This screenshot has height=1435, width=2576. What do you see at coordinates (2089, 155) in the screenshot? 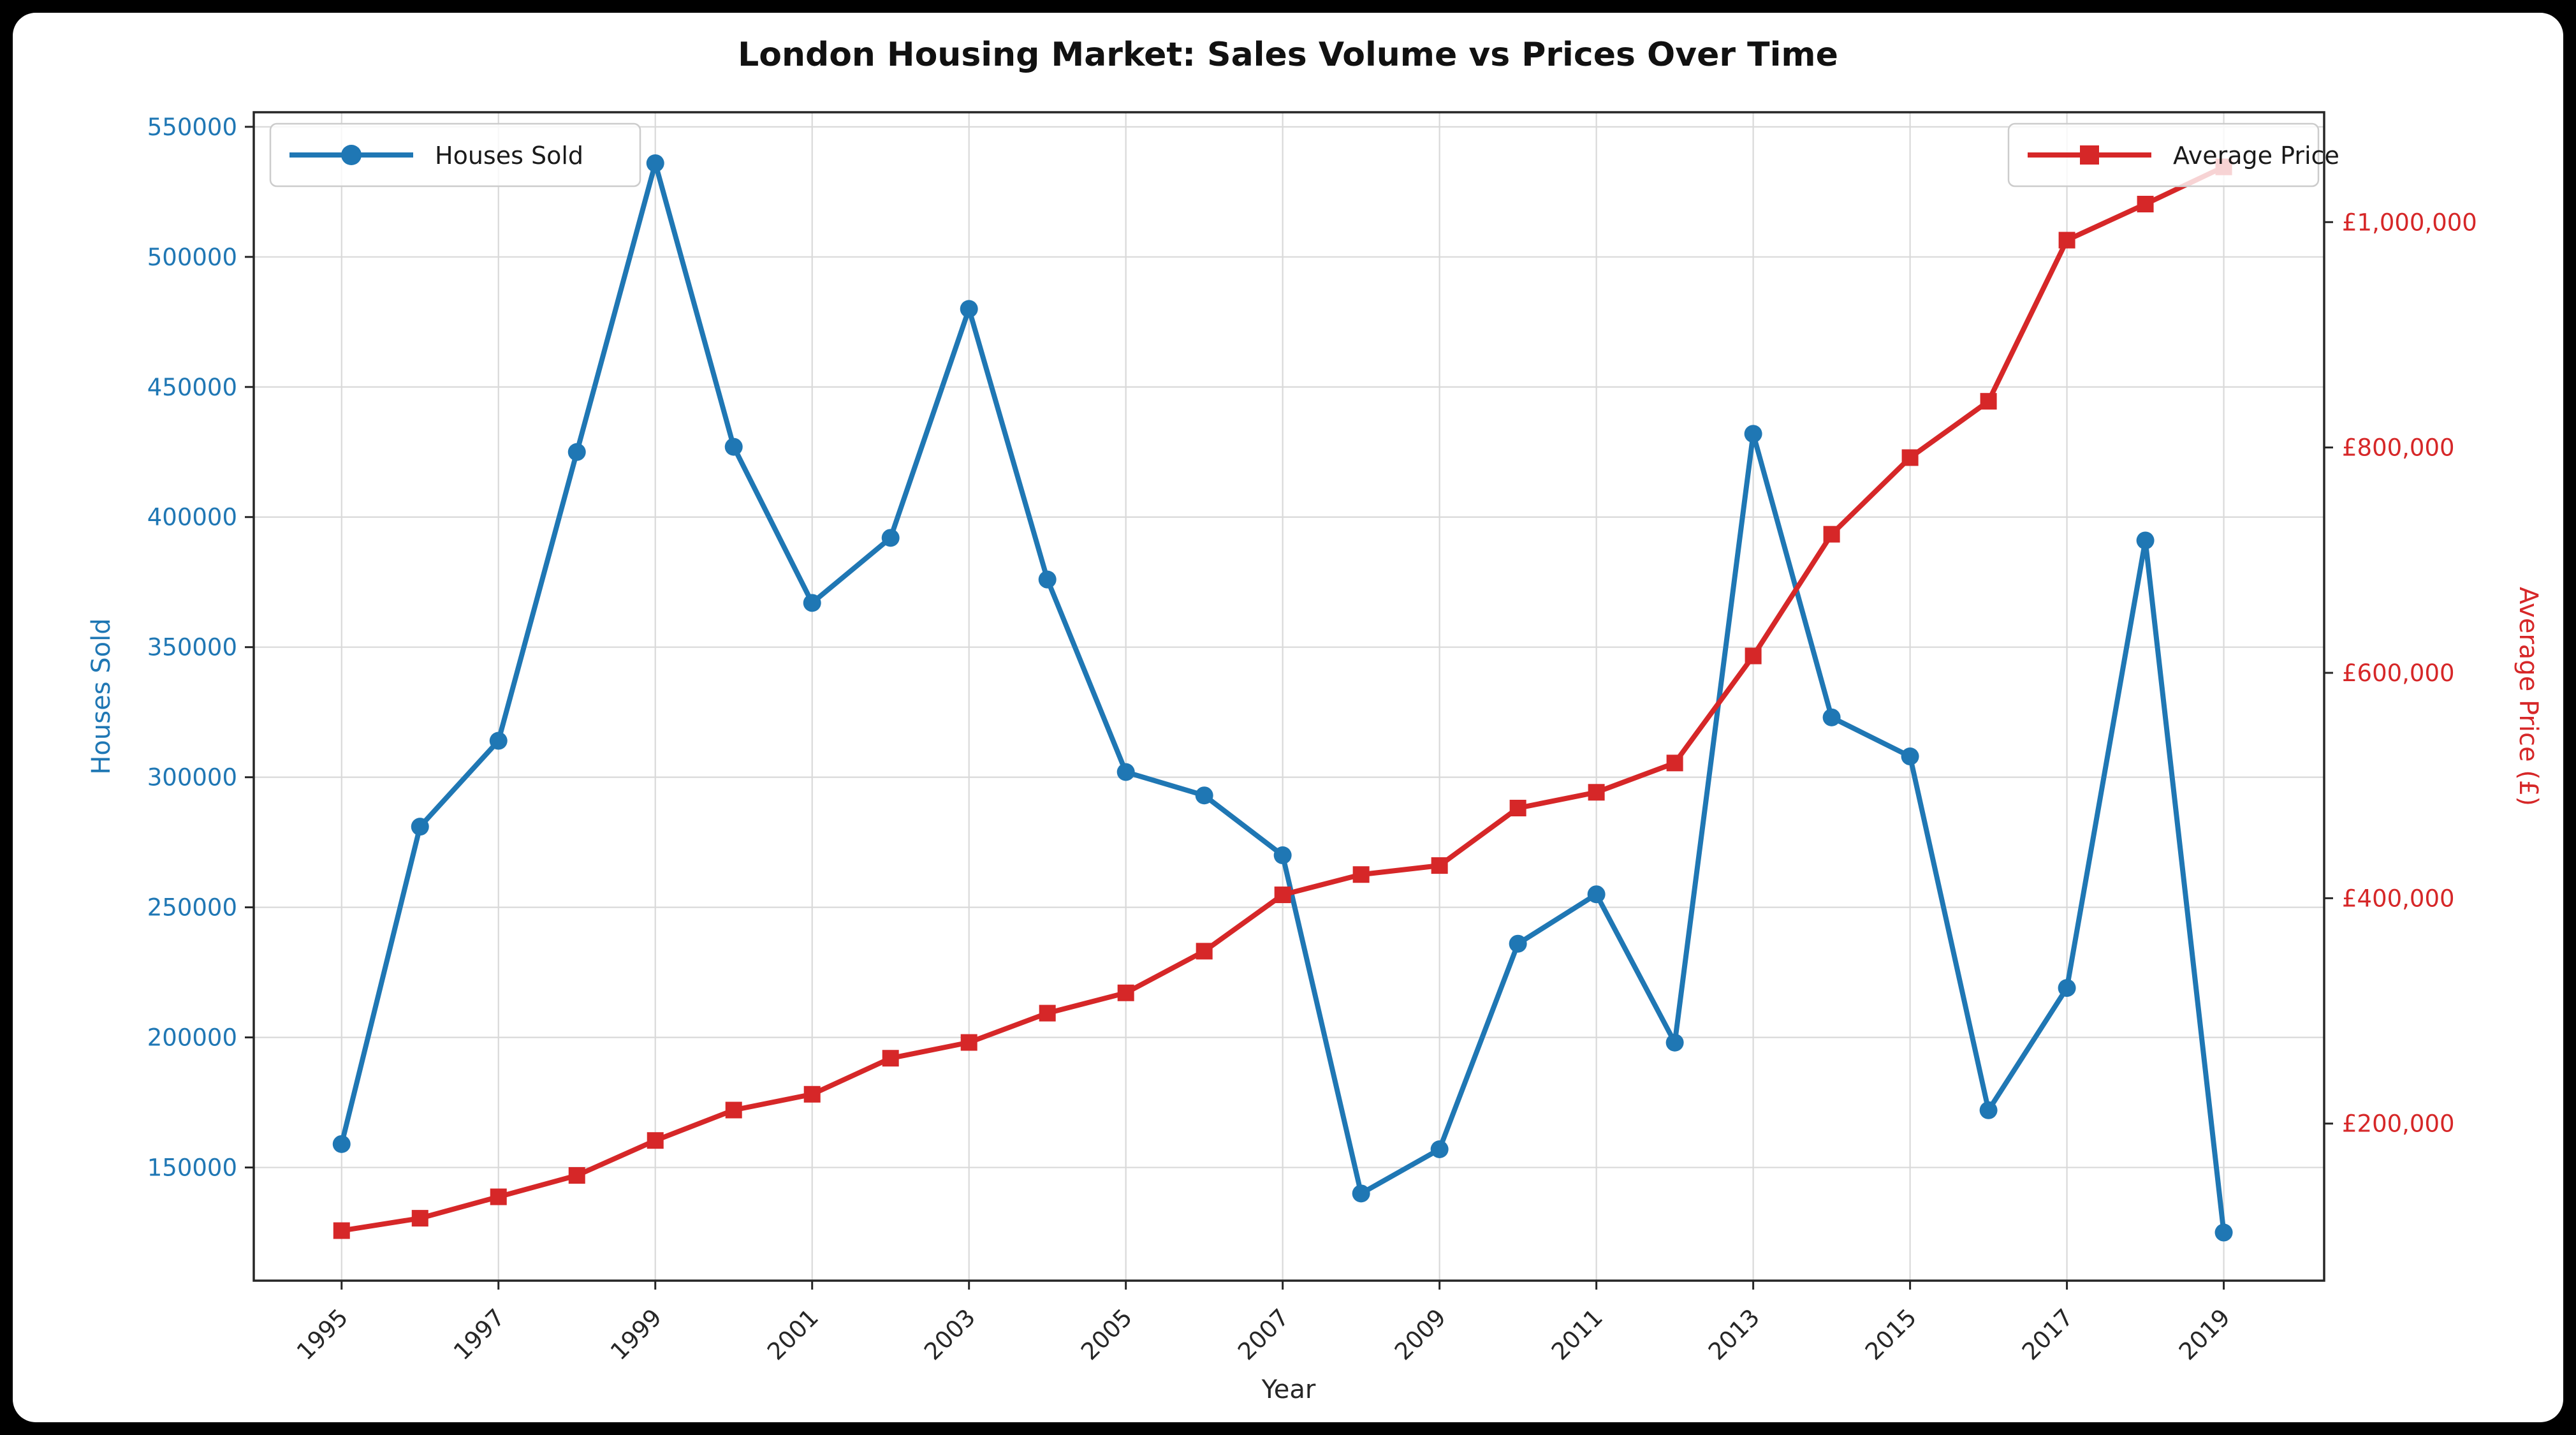
I see `legend-marker-square` at bounding box center [2089, 155].